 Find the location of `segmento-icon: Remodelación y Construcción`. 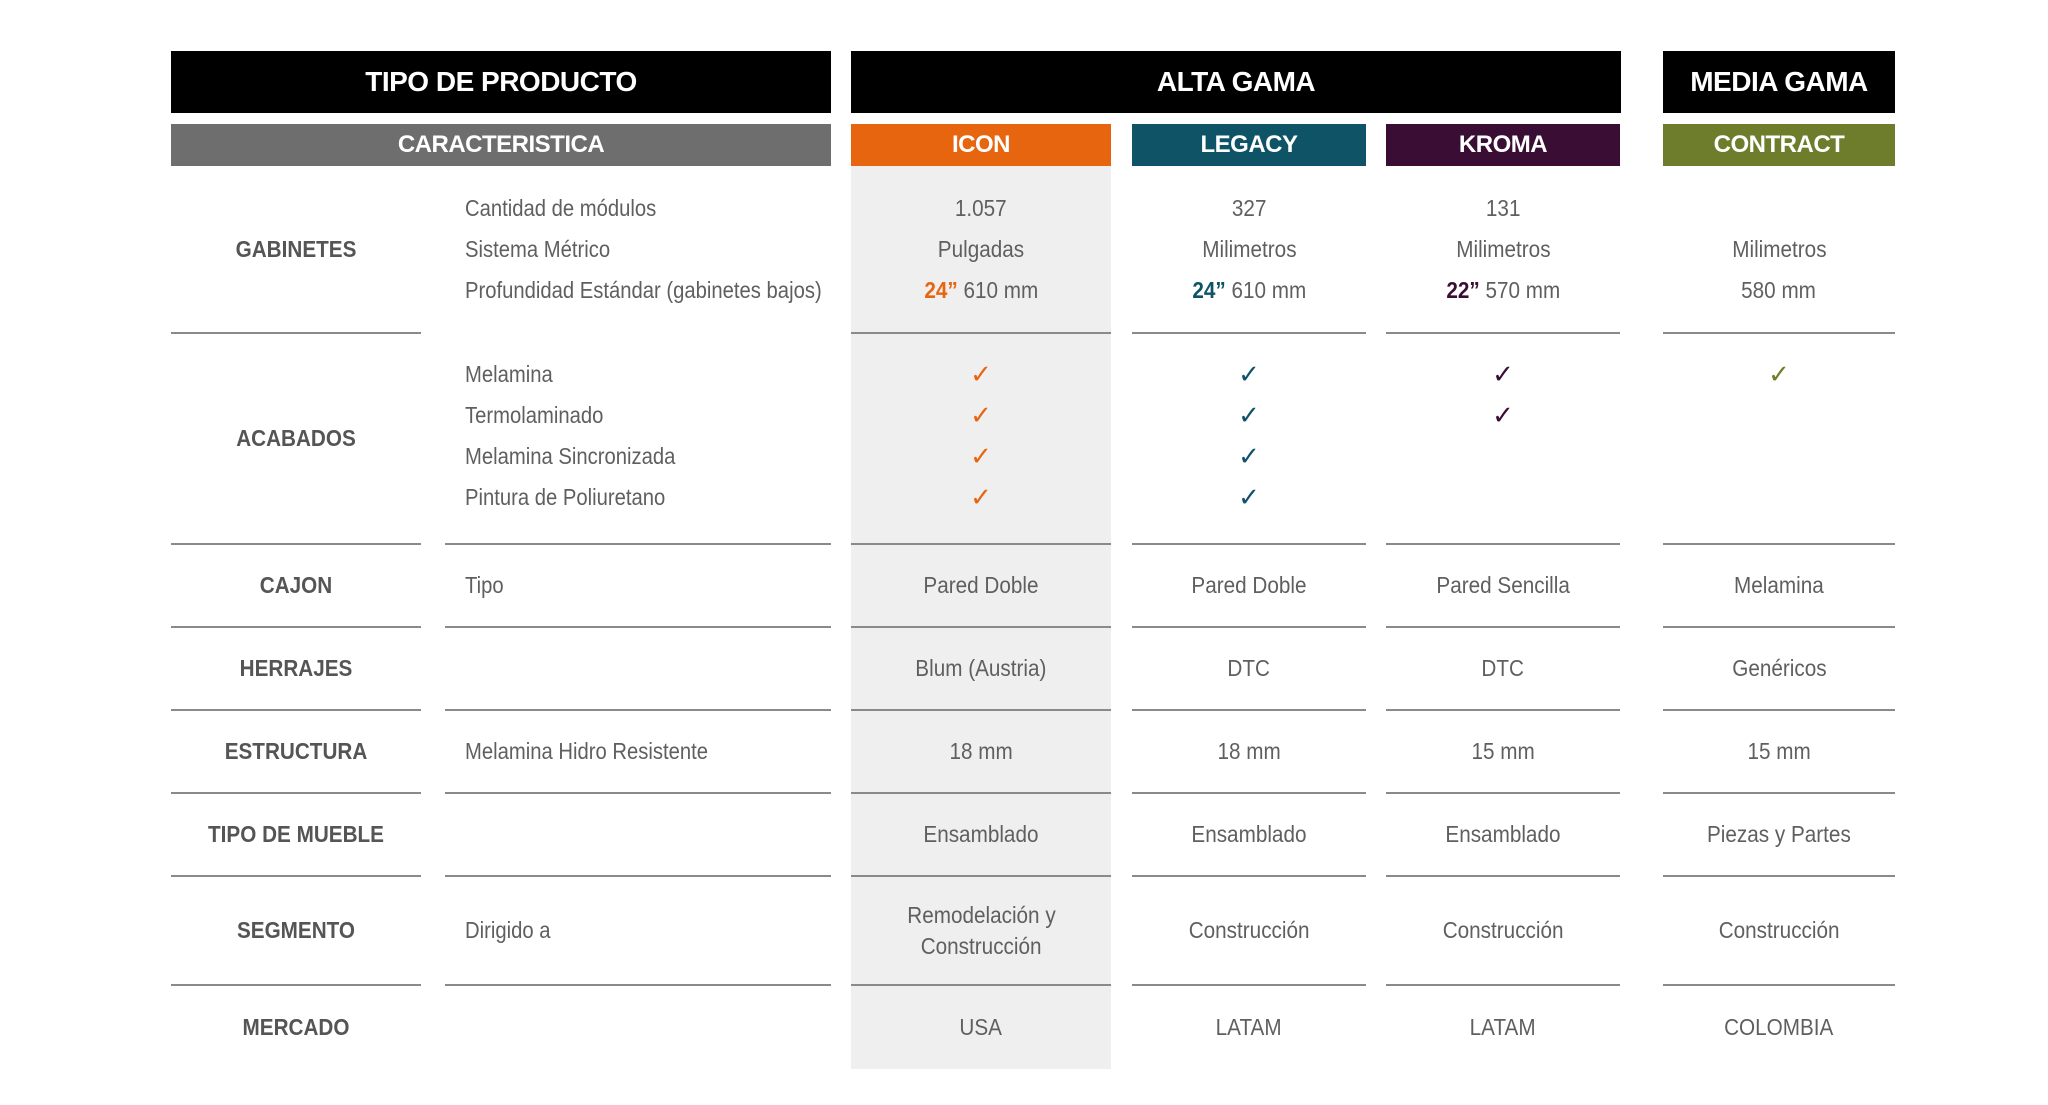

segmento-icon: Remodelación y Construcción is located at coordinates (981, 930).